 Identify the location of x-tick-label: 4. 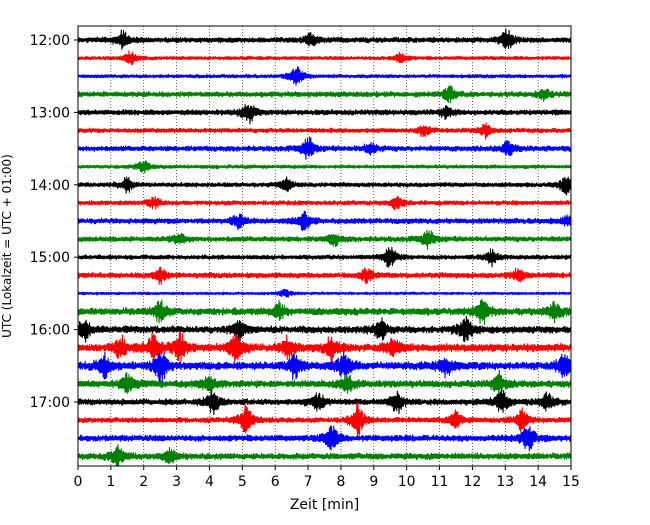
(209, 482).